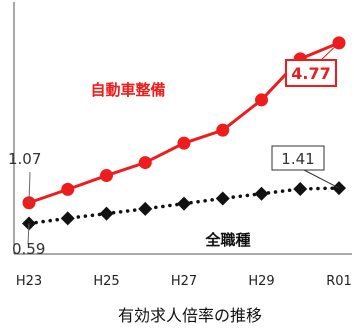 This screenshot has height=329, width=354. Describe the element at coordinates (339, 281) in the screenshot. I see `x-tick-label: R01` at that location.